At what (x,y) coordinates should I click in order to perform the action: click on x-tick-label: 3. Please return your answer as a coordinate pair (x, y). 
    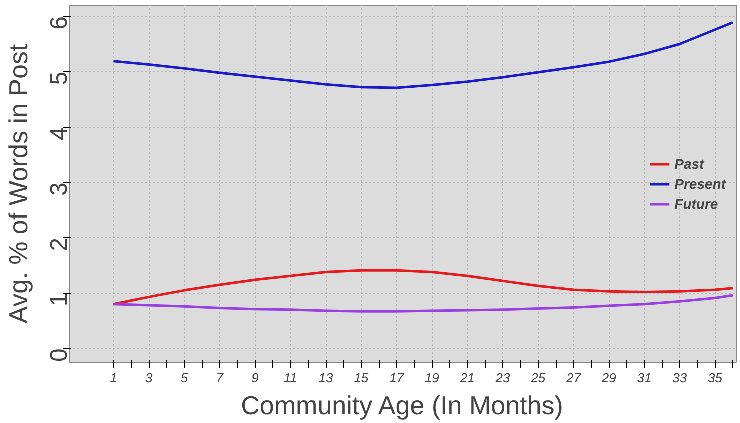
    Looking at the image, I should click on (150, 378).